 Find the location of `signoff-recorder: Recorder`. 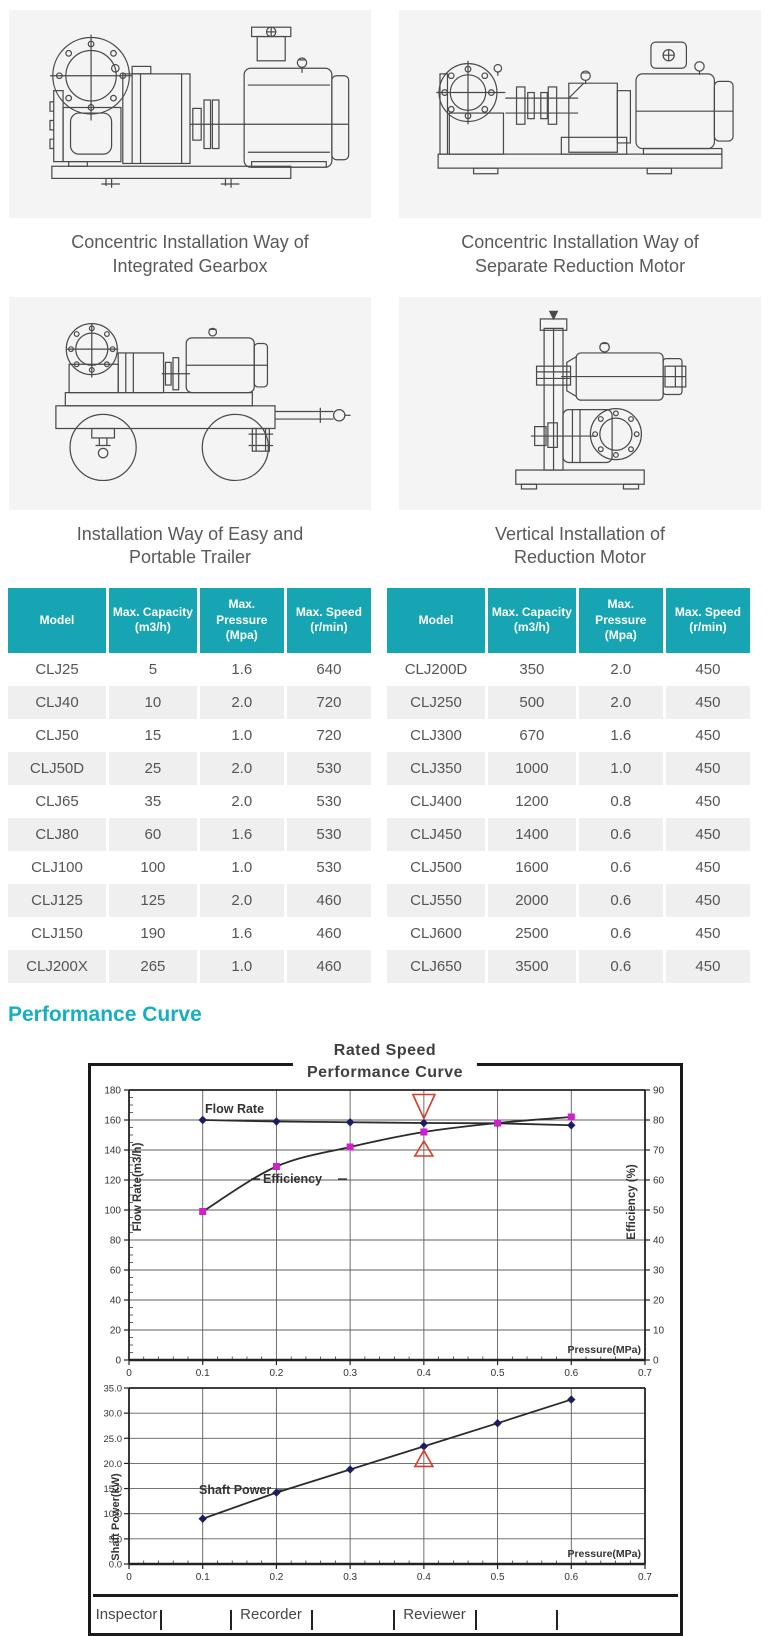

signoff-recorder: Recorder is located at coordinates (272, 1615).